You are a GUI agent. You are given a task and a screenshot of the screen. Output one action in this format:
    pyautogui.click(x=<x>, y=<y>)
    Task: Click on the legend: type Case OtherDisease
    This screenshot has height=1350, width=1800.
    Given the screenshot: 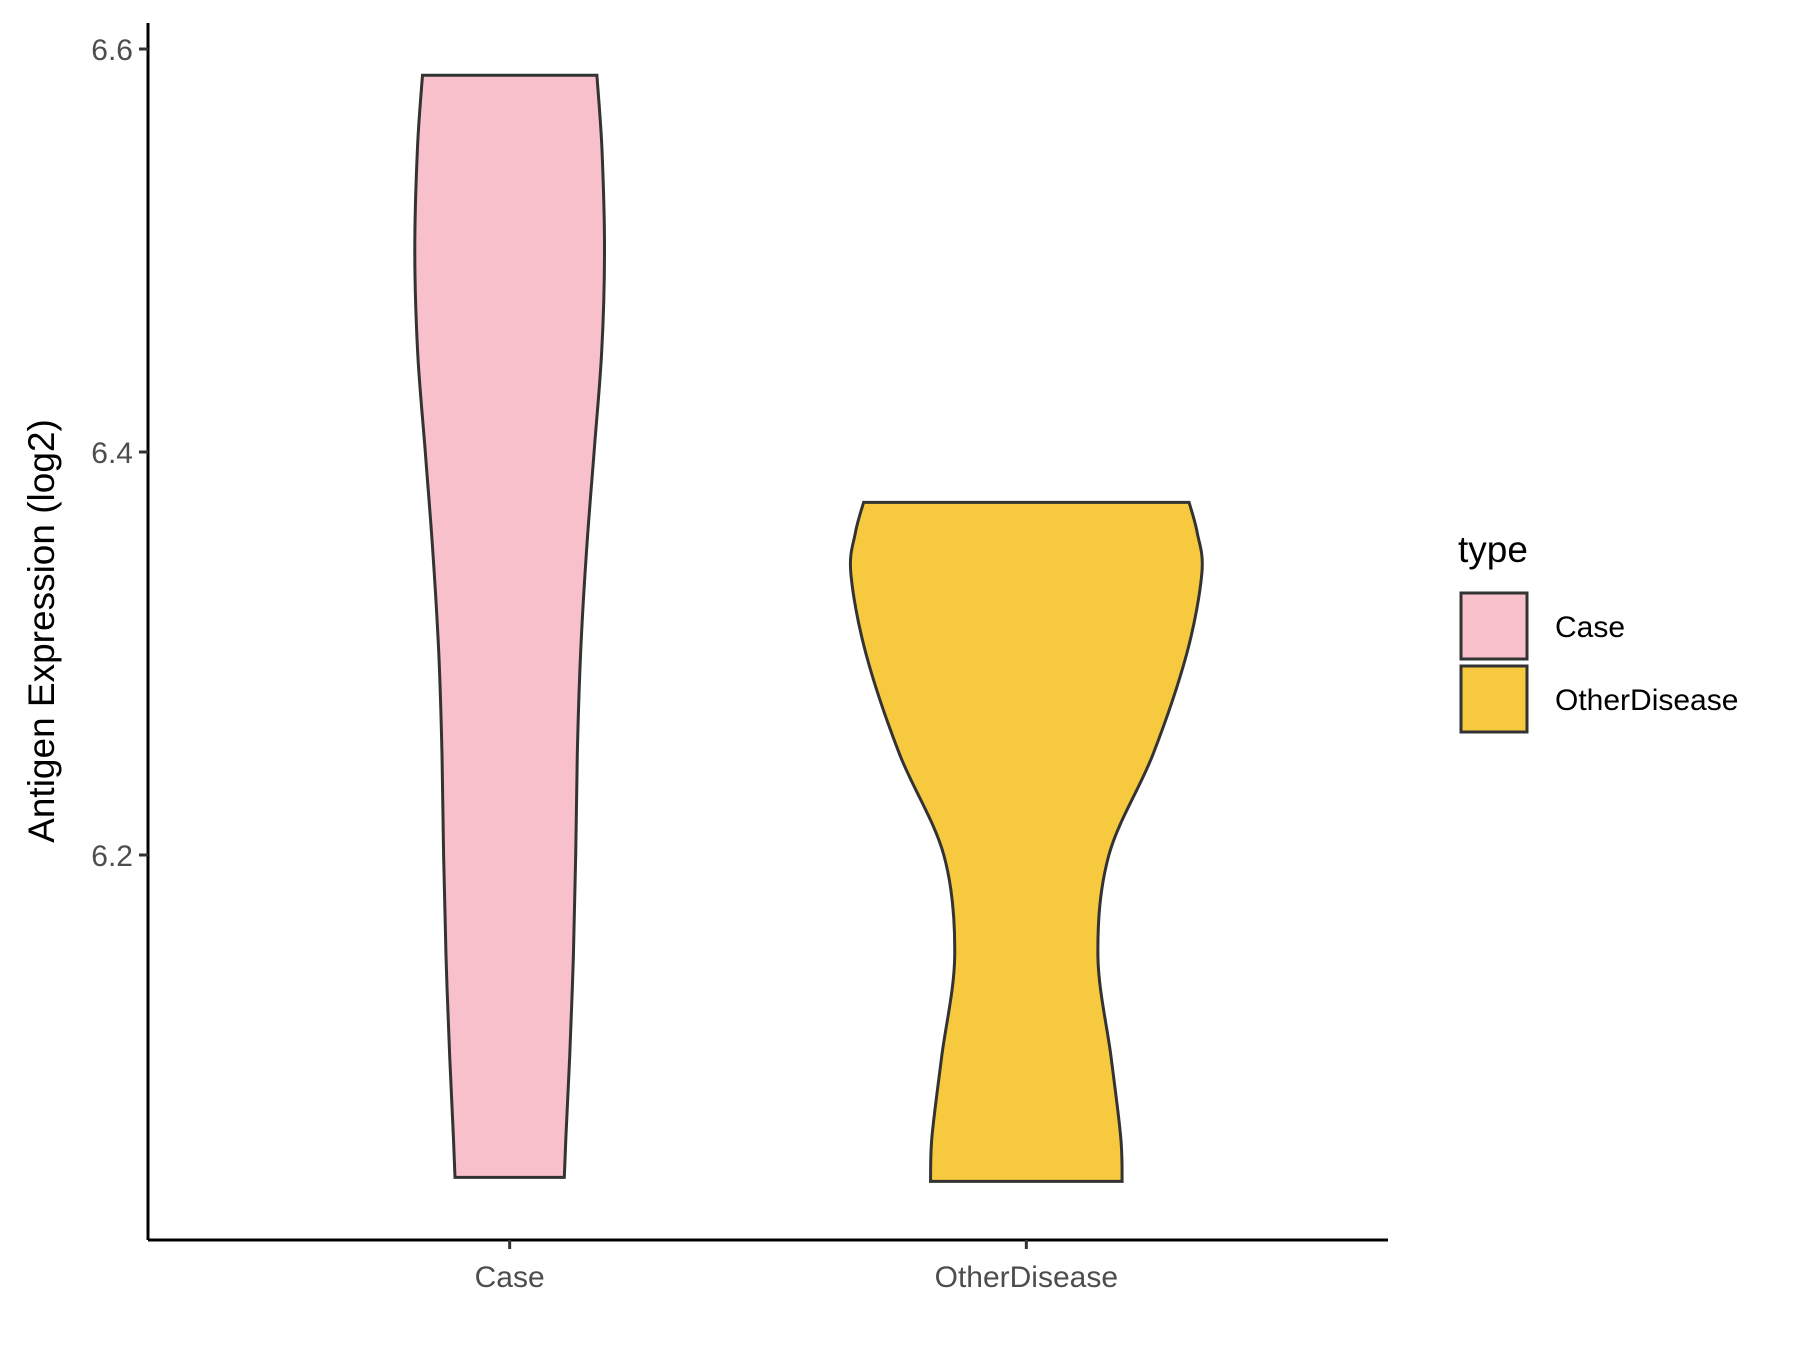 What is the action you would take?
    pyautogui.click(x=1598, y=631)
    